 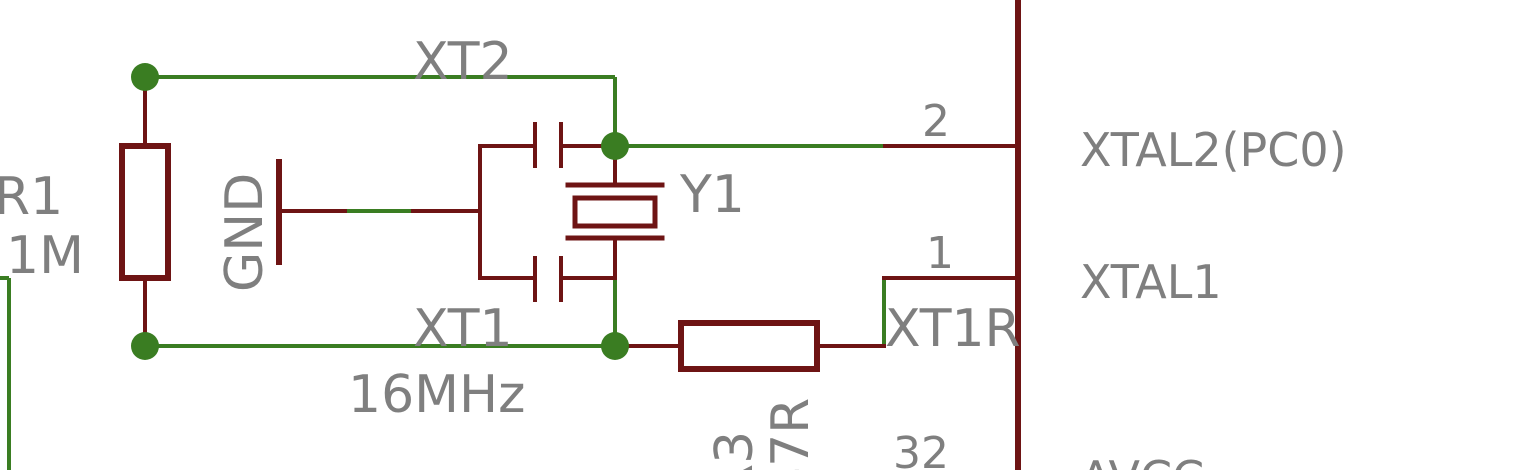 I want to click on resistor-r1, so click(x=145, y=211).